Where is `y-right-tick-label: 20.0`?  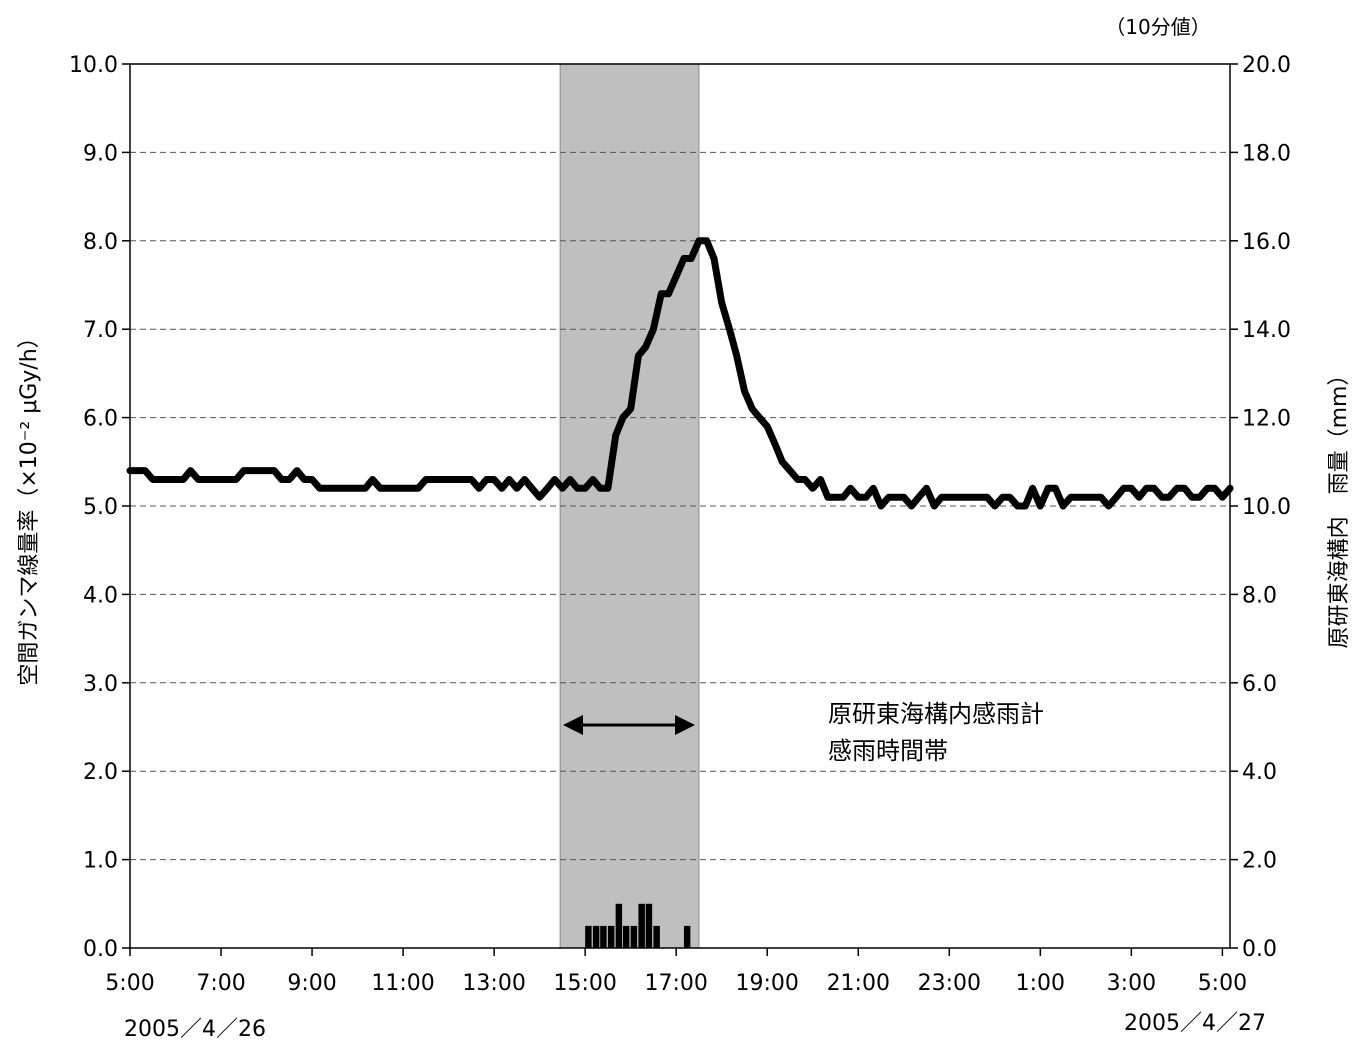 y-right-tick-label: 20.0 is located at coordinates (1266, 65).